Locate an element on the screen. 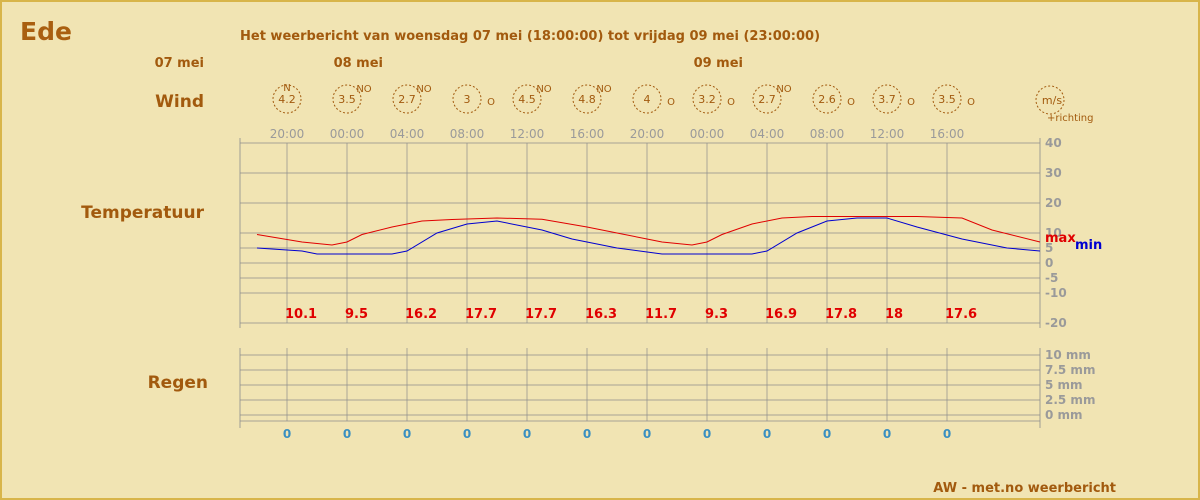 The width and height of the screenshot is (1200, 500). wind-section-label: Wind is located at coordinates (179, 102).